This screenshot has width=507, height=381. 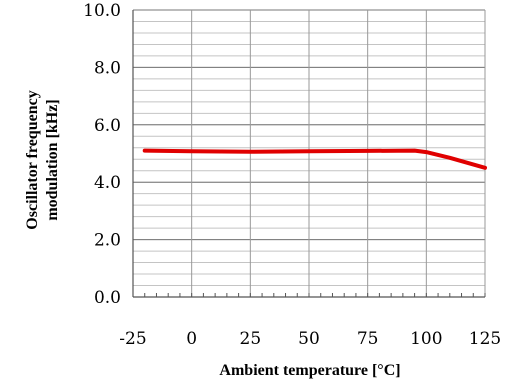 I want to click on y-tick-label: 4.0, so click(x=107, y=183).